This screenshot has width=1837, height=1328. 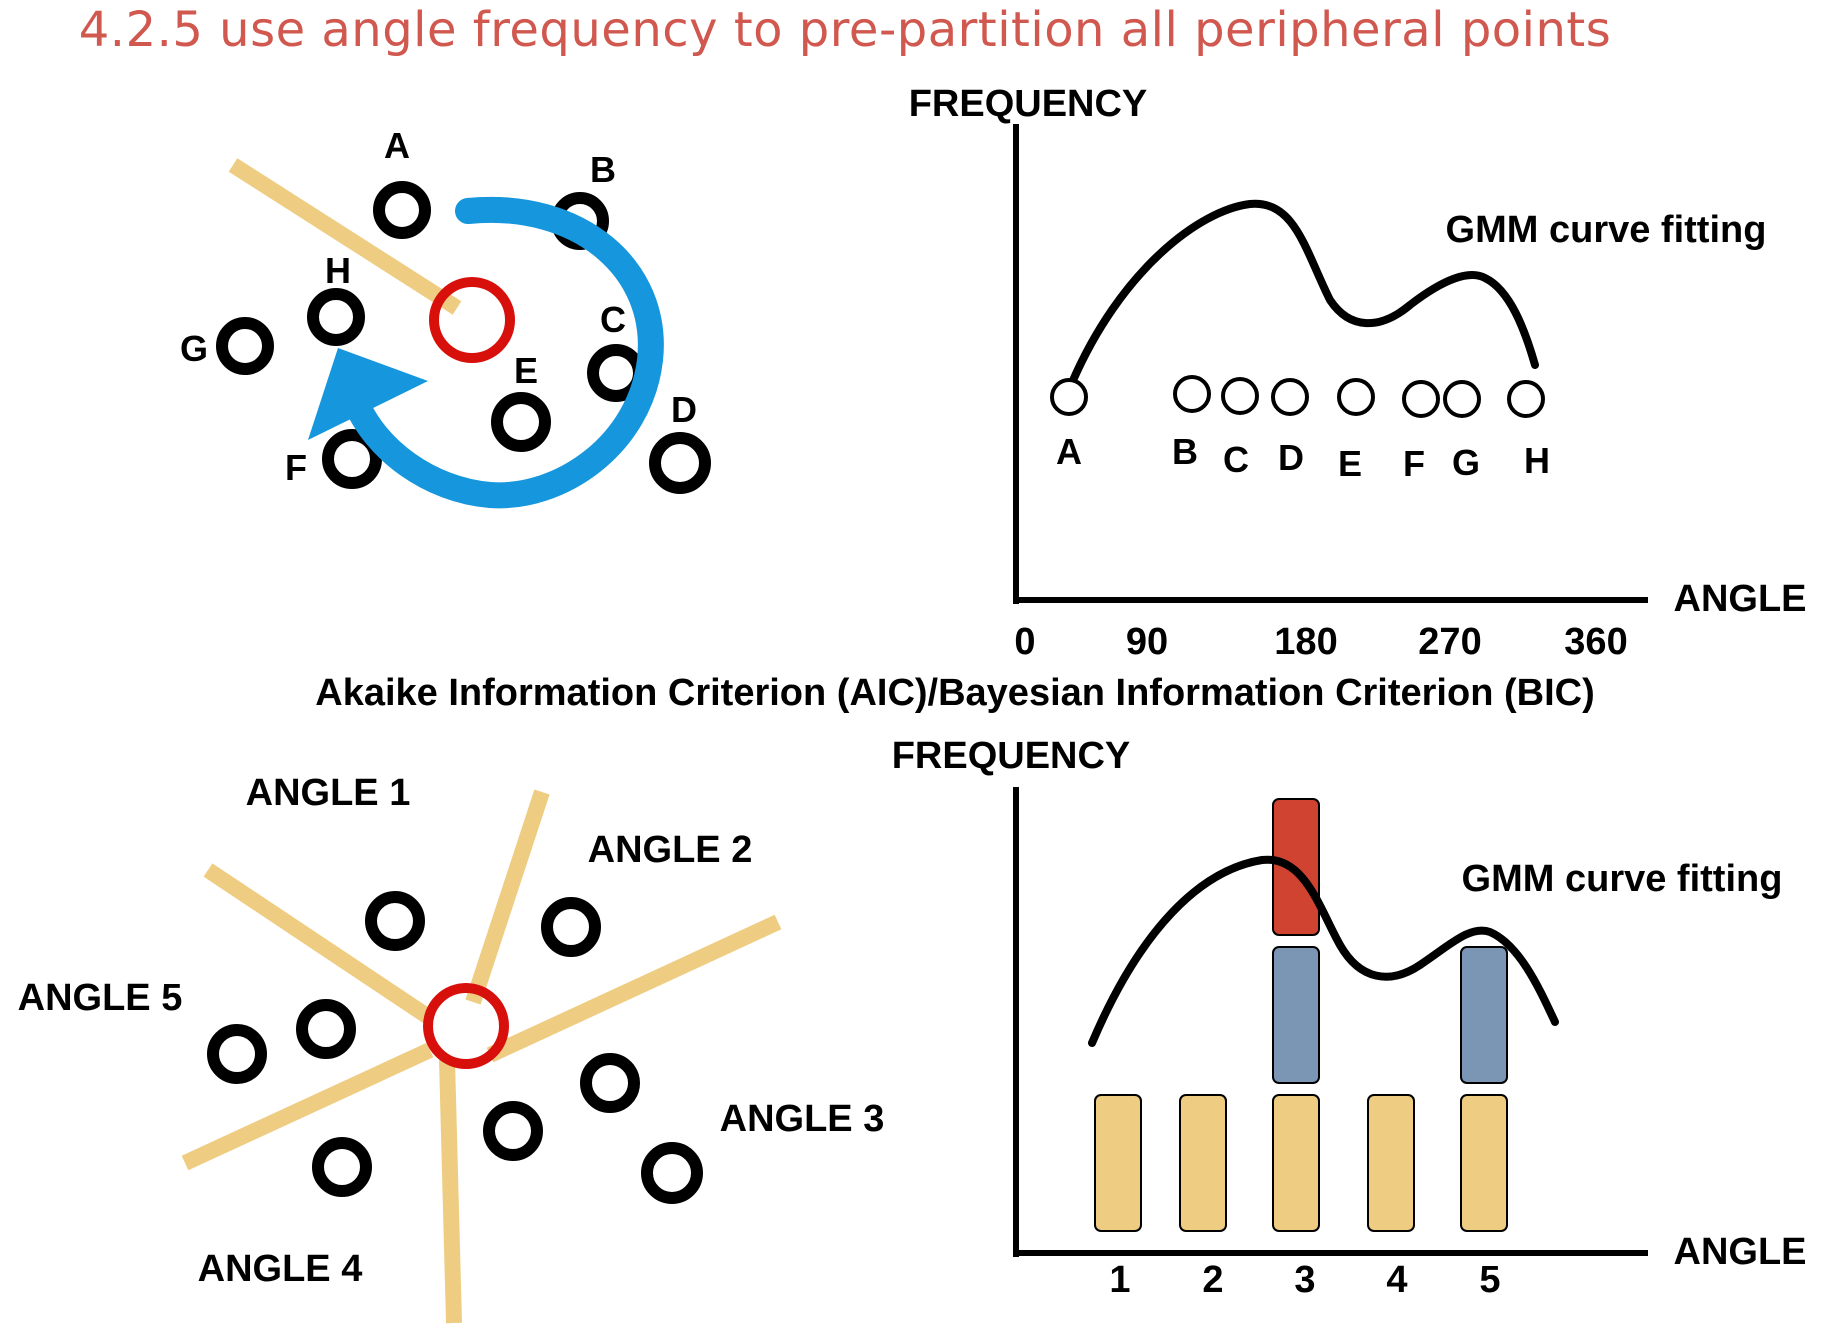 I want to click on label-f: F, so click(x=296, y=467).